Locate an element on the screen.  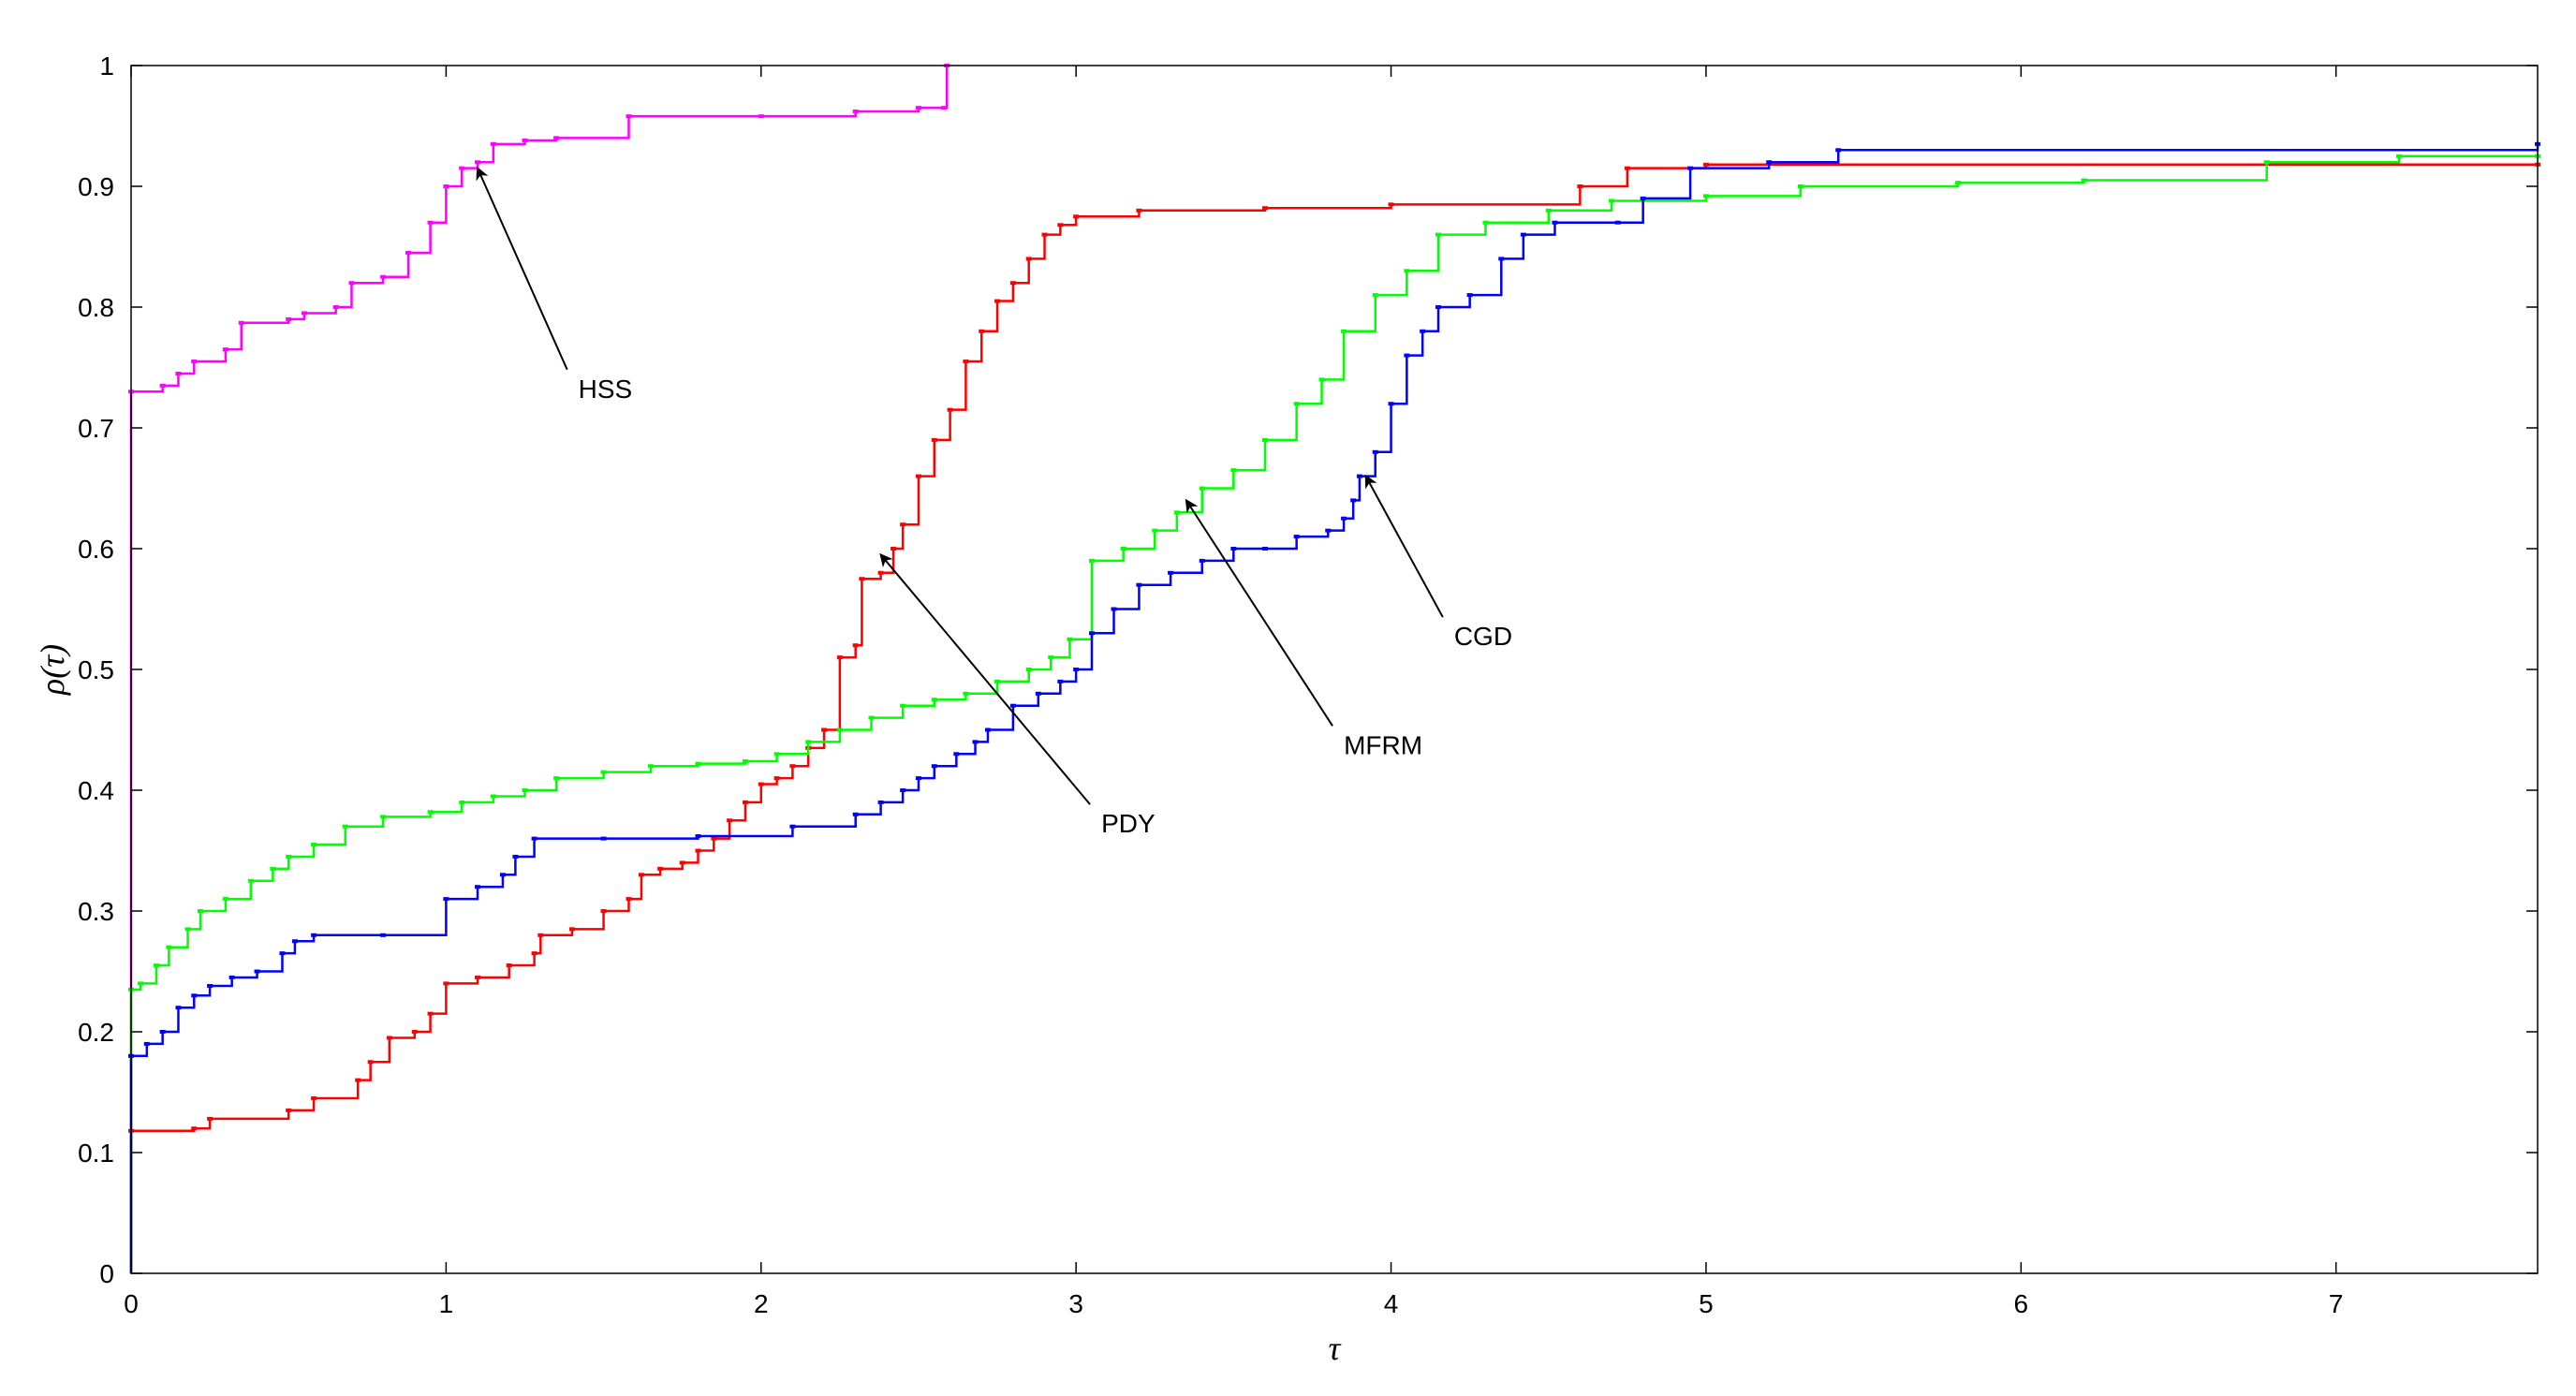
x-tick-label: 2 is located at coordinates (761, 1303).